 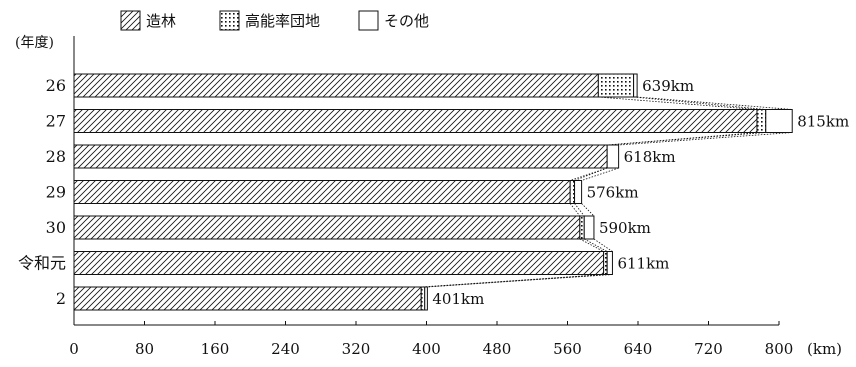 What do you see at coordinates (643, 264) in the screenshot?
I see `total-label: 611km` at bounding box center [643, 264].